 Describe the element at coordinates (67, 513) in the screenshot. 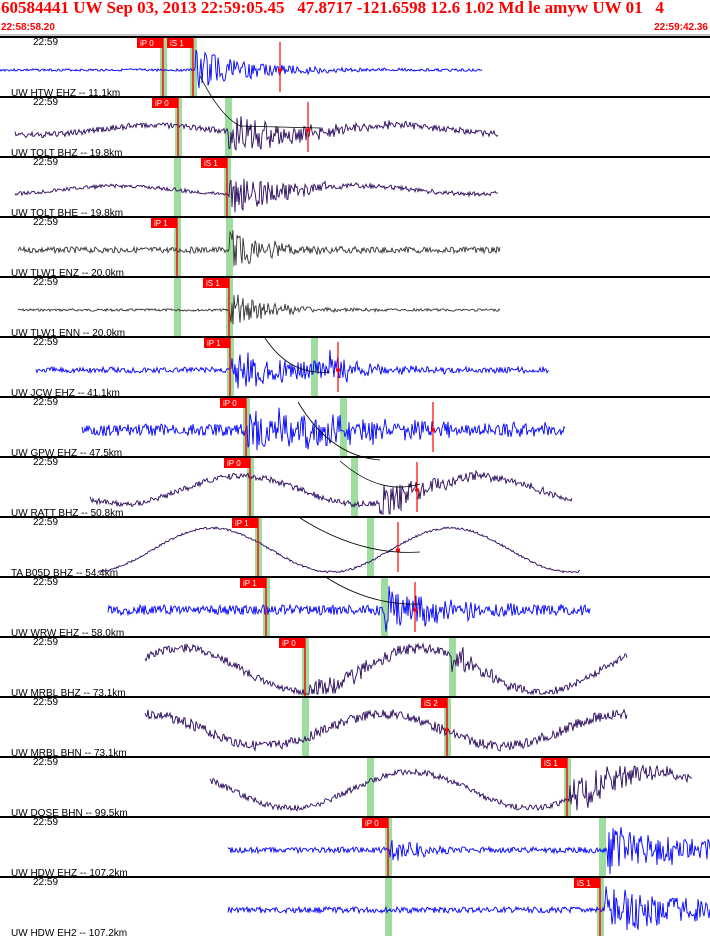

I see `station-label: UW RATT BHZ -- 50.8km` at that location.